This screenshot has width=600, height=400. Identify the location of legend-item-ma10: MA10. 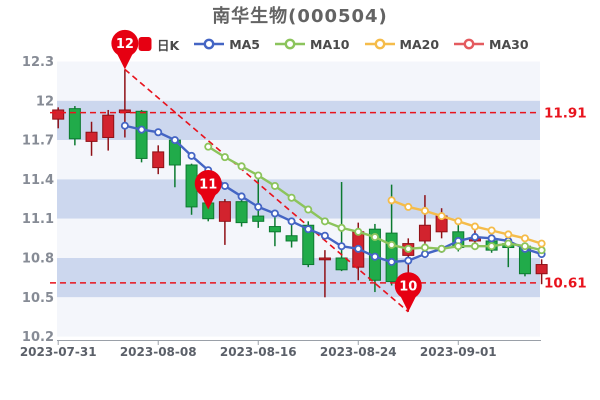
(312, 44).